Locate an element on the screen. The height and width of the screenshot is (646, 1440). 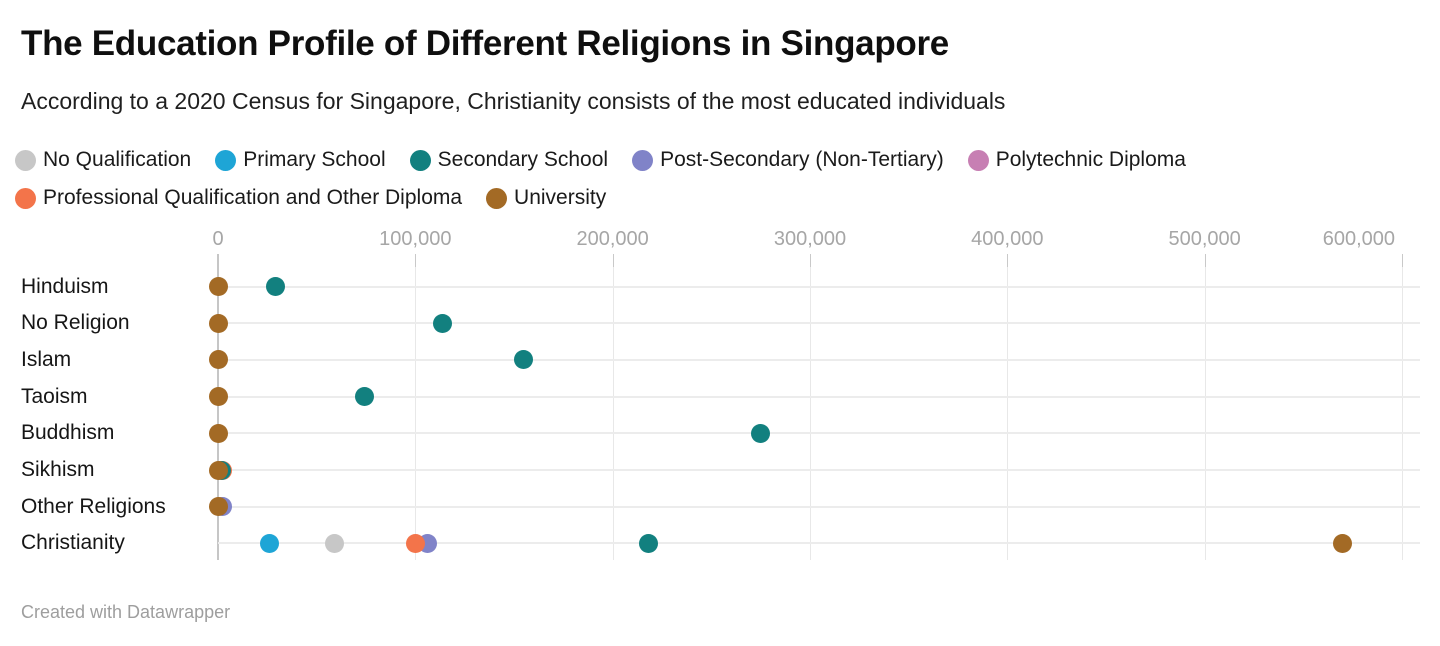
zero-axis-line is located at coordinates (218, 407).